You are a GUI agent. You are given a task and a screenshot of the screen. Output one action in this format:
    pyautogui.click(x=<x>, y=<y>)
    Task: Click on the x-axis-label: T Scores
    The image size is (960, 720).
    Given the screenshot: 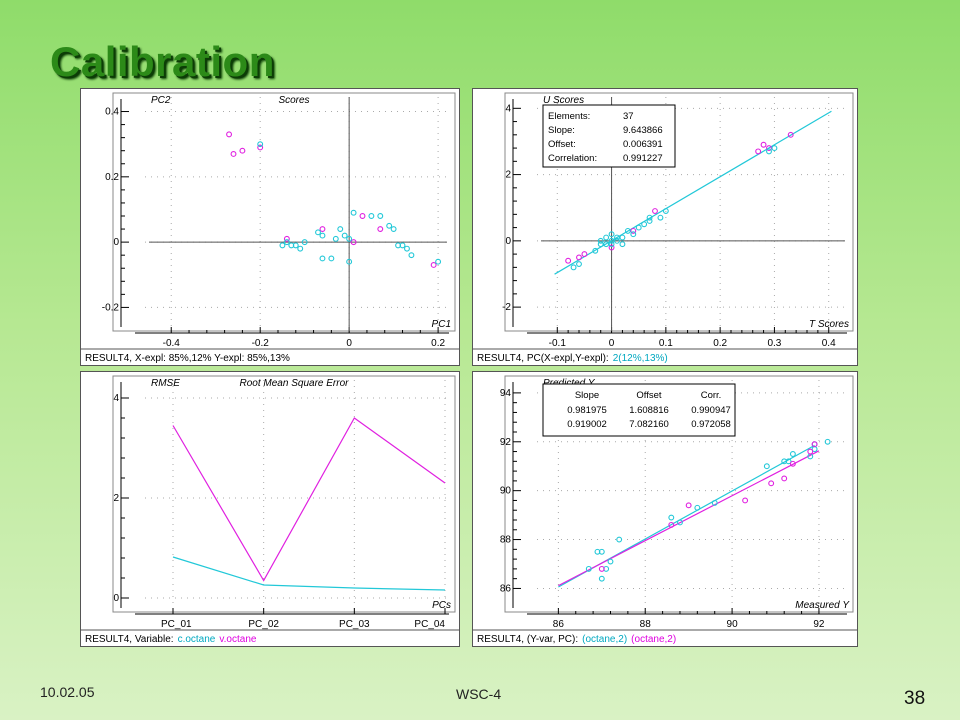 What is the action you would take?
    pyautogui.click(x=829, y=324)
    